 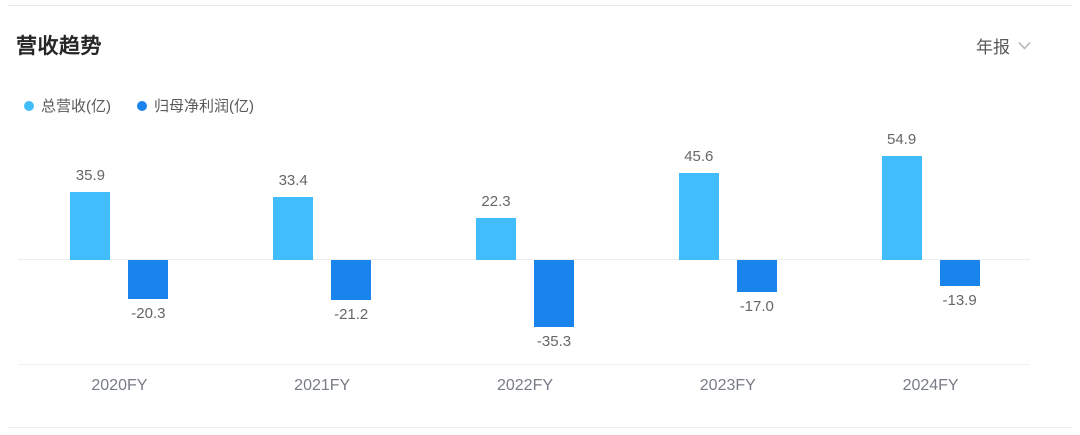 What do you see at coordinates (29, 105) in the screenshot?
I see `legend-dot-total-revenue` at bounding box center [29, 105].